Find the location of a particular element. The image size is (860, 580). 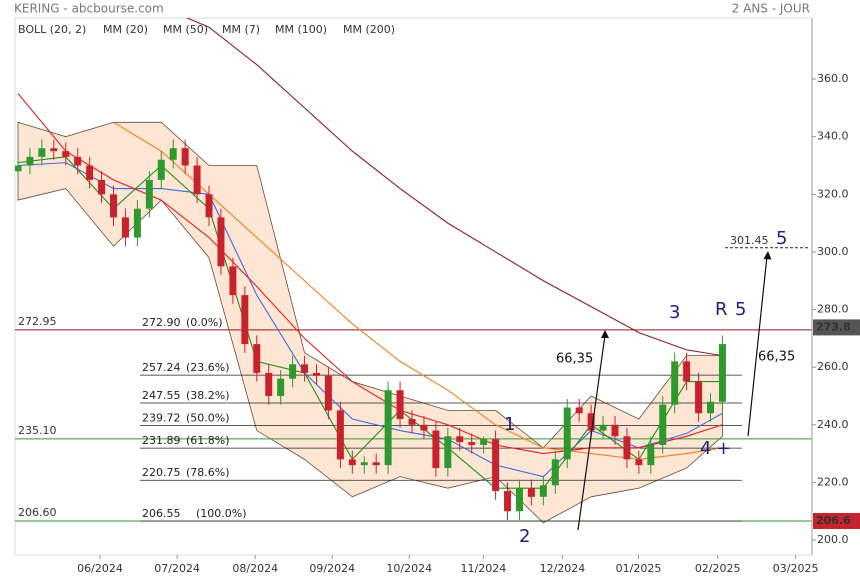

legend-entry: MM (200) is located at coordinates (369, 29).